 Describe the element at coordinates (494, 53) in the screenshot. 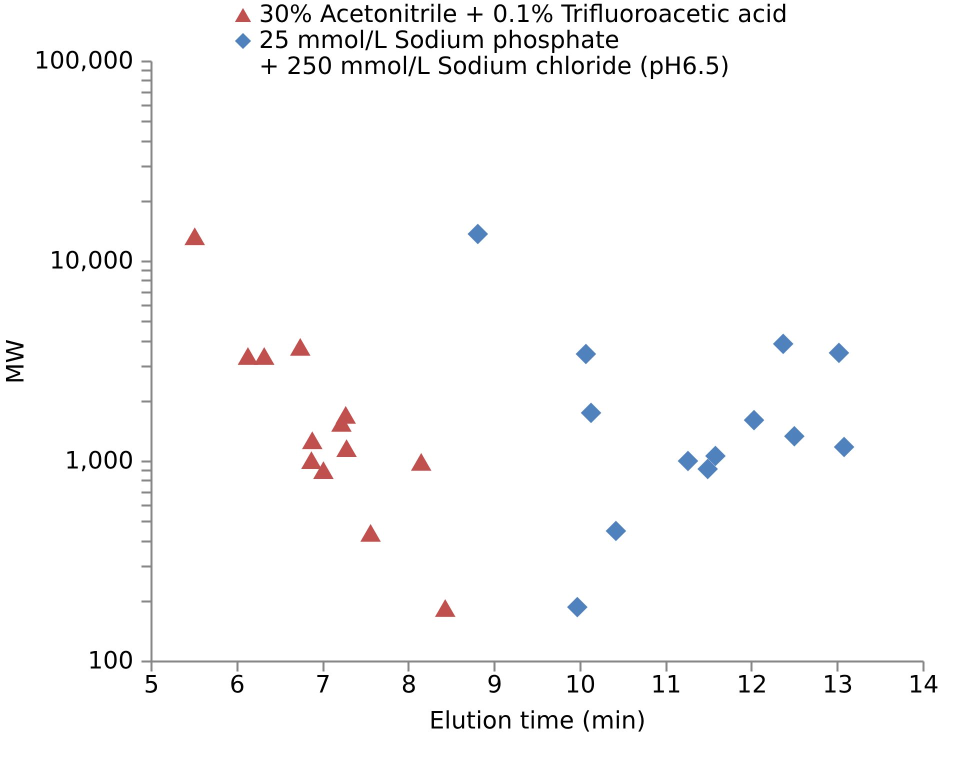

I see `legend-label: 25 mmol/L Sodium phosphate + 250 mmol/L Sodium chloride (pH6.5)` at that location.